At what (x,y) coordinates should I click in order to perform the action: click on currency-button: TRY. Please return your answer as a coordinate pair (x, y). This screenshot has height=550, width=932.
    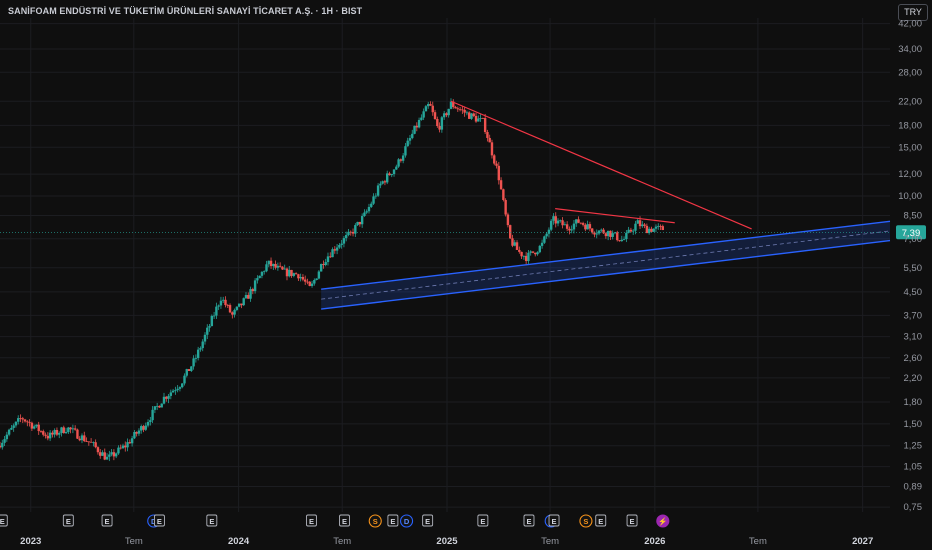
    Looking at the image, I should click on (913, 12).